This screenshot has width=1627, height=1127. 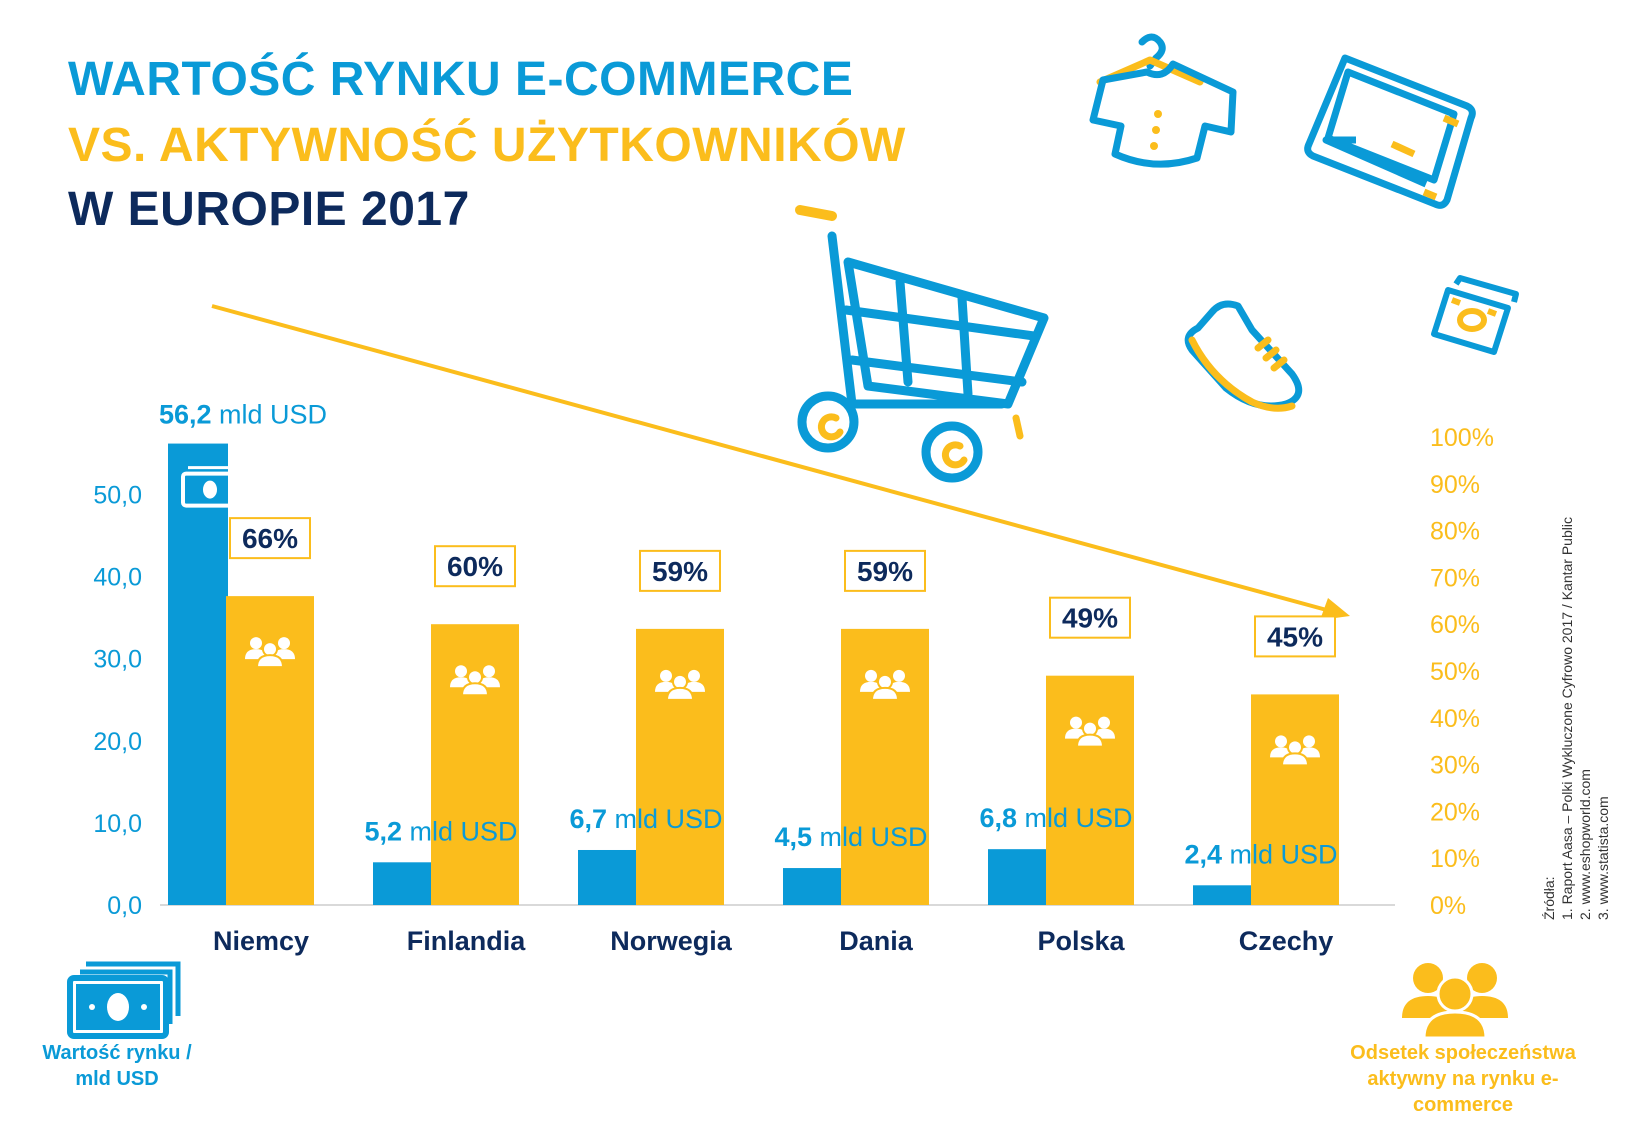 I want to click on value-label: 2,4 mld USD, so click(x=1260, y=854).